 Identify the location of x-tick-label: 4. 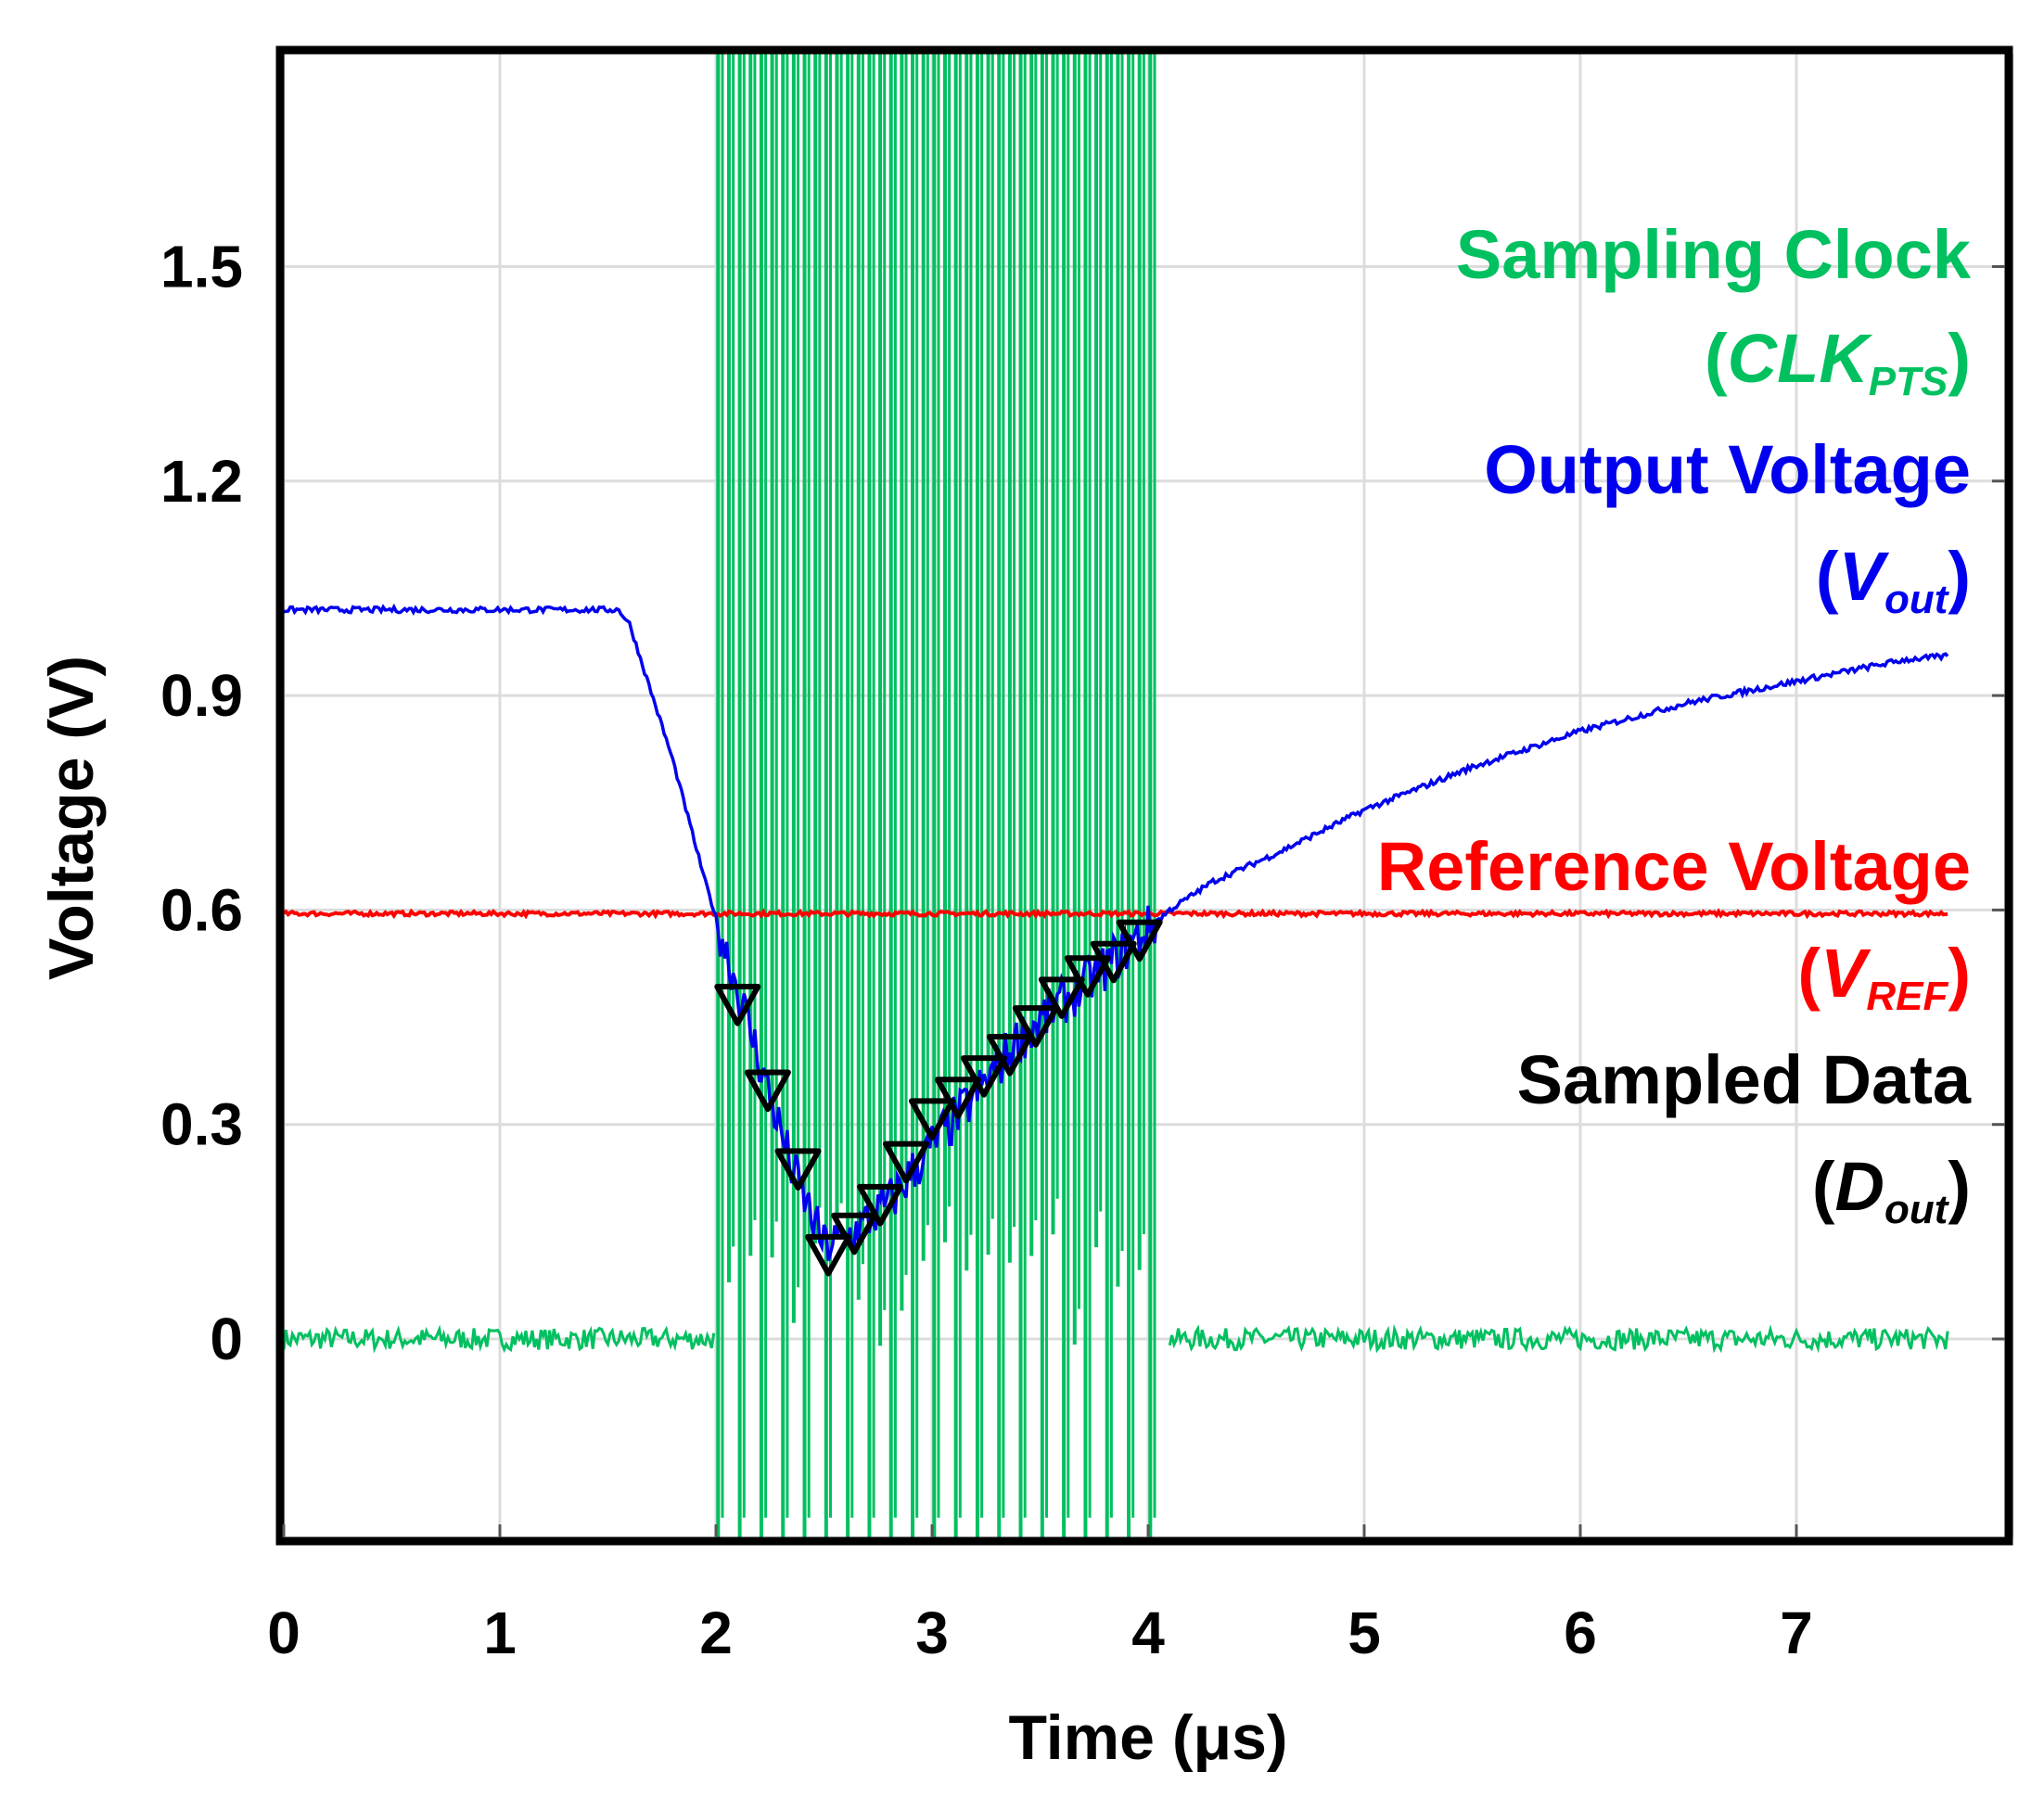
(1148, 1633).